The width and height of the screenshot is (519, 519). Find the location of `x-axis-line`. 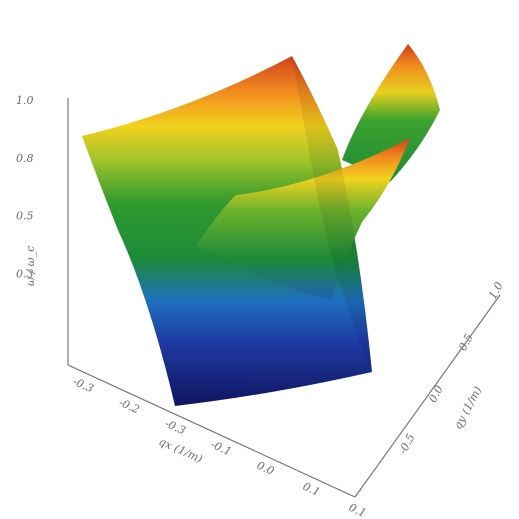

x-axis-line is located at coordinates (211, 431).